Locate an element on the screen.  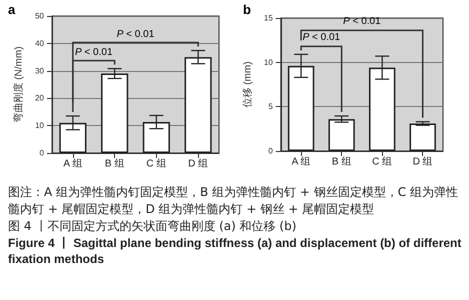
y-axis-title: 弯曲刚度 (N/mm) is located at coordinates (18, 84).